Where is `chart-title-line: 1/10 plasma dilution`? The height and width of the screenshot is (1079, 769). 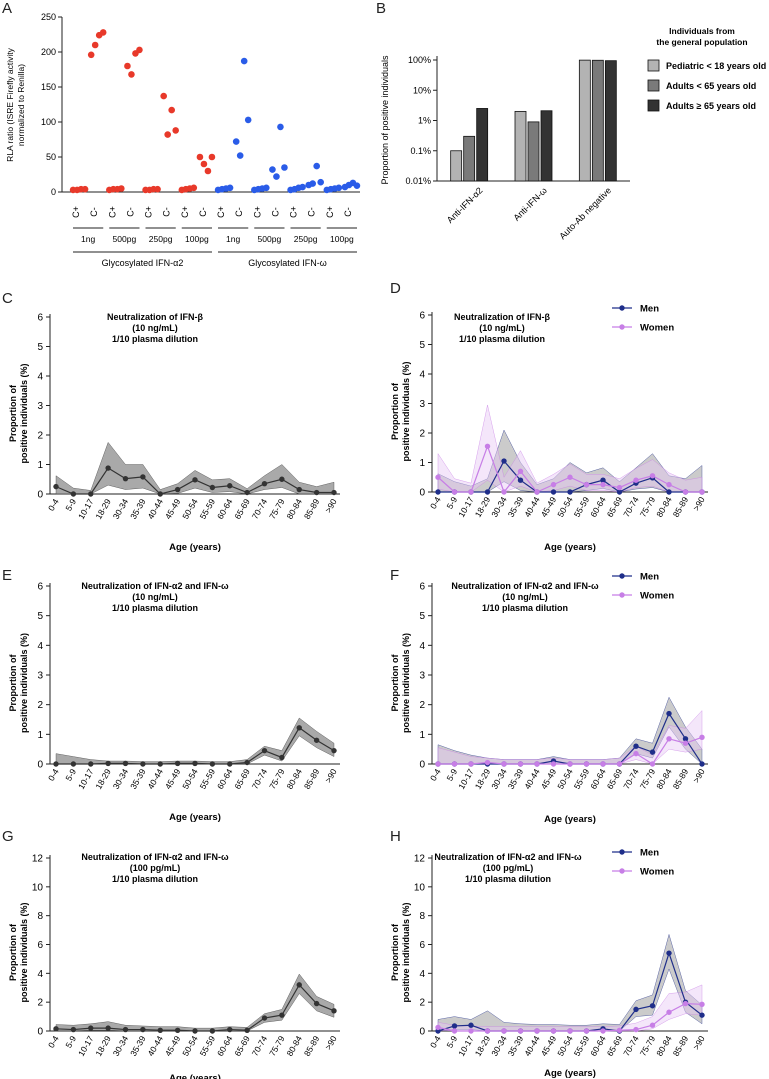
chart-title-line: 1/10 plasma dilution is located at coordinates (502, 339).